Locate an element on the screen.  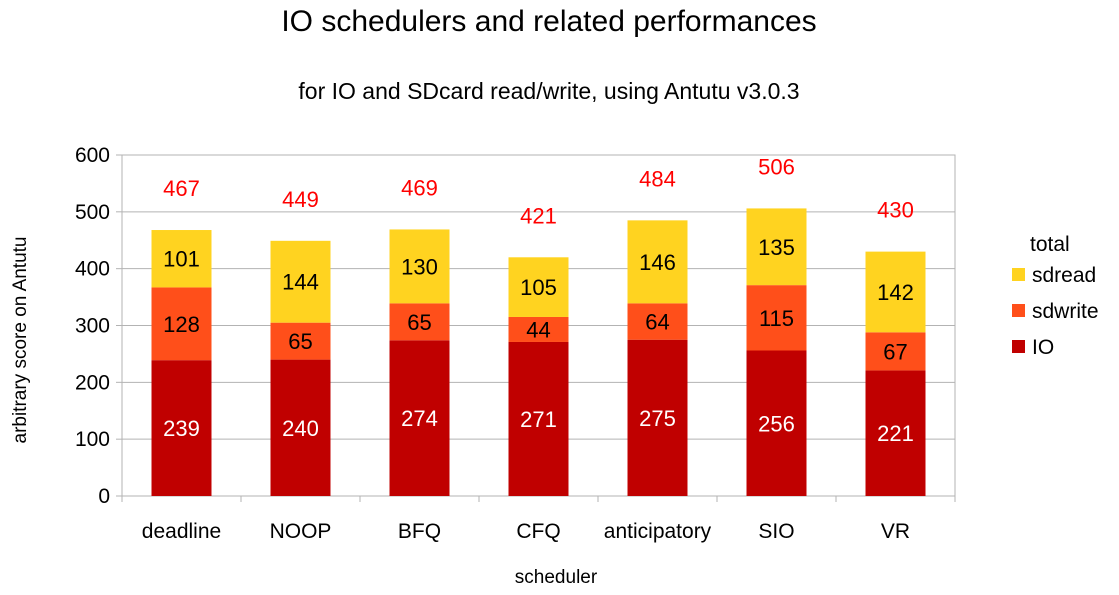
y-tick-label: 300 is located at coordinates (92, 326).